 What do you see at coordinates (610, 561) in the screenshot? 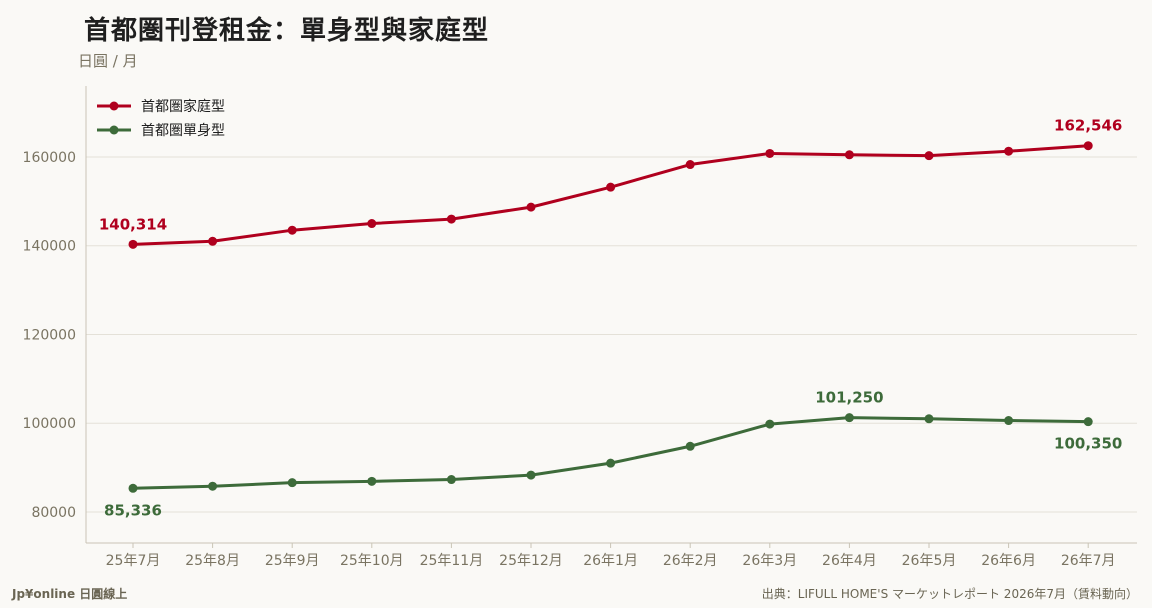
I see `x-tick-label: 26年1月` at bounding box center [610, 561].